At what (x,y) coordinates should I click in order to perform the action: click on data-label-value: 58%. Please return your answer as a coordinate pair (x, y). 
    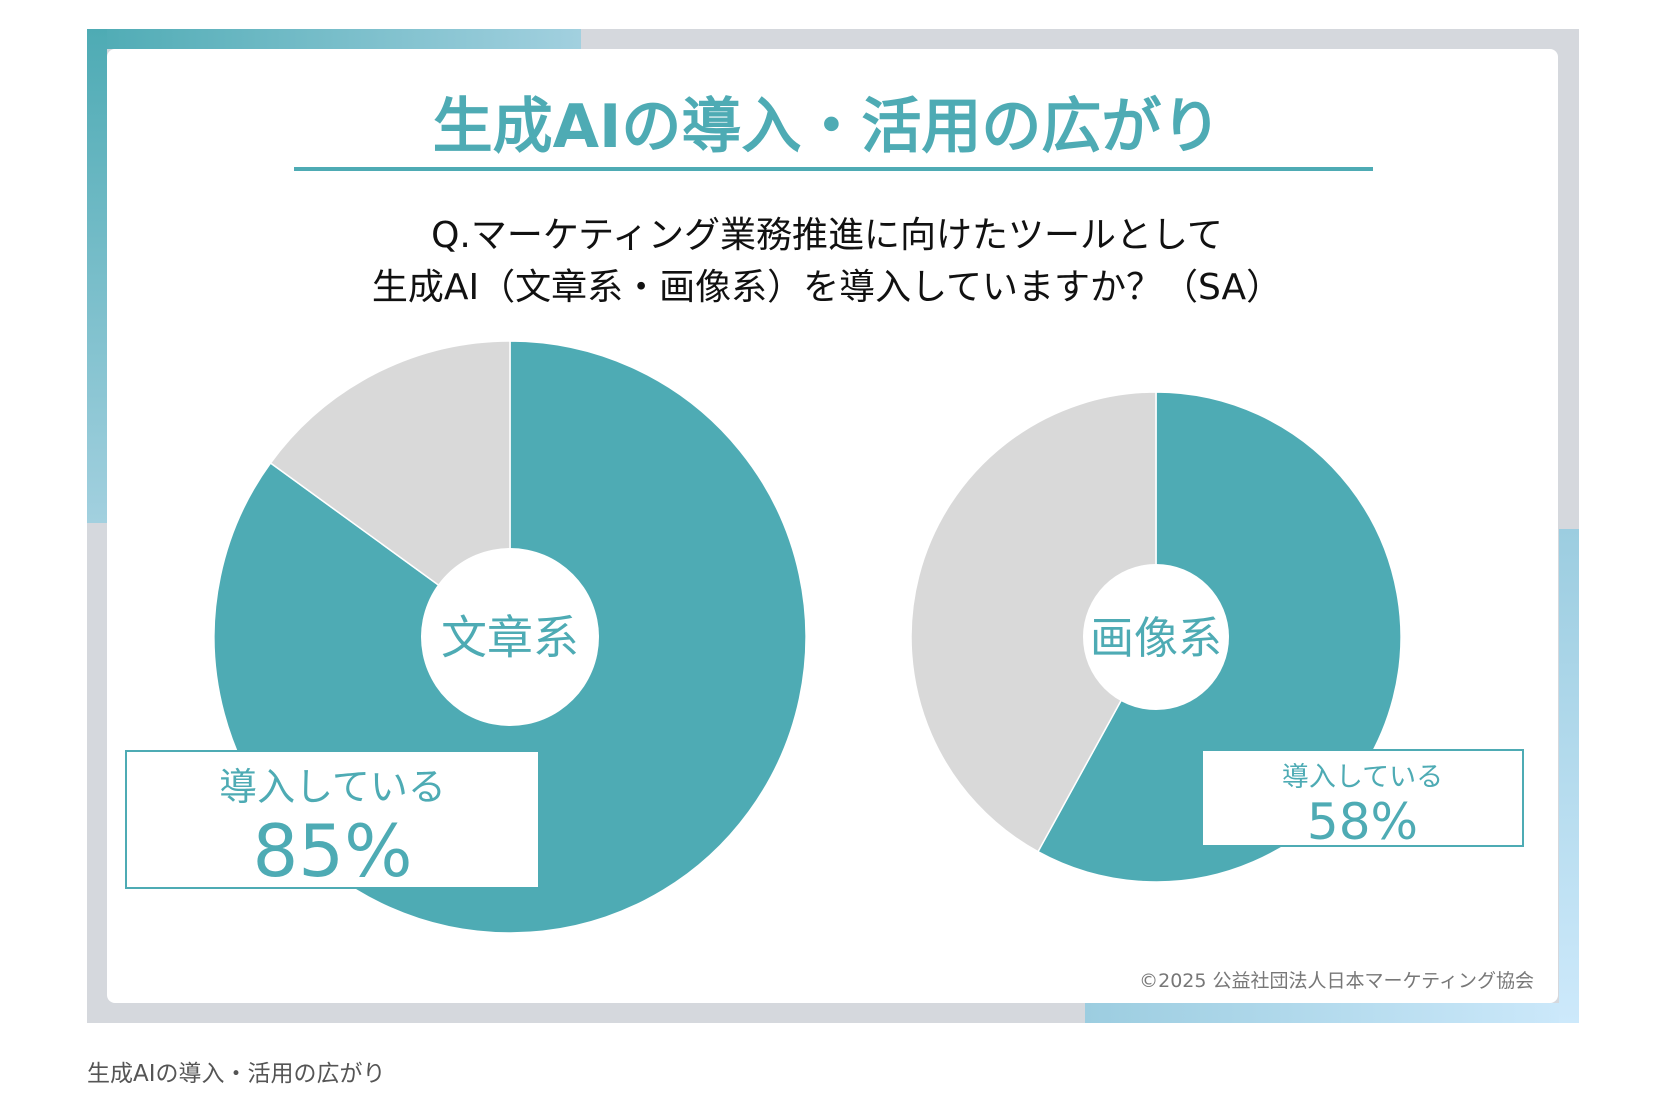
    Looking at the image, I should click on (1362, 822).